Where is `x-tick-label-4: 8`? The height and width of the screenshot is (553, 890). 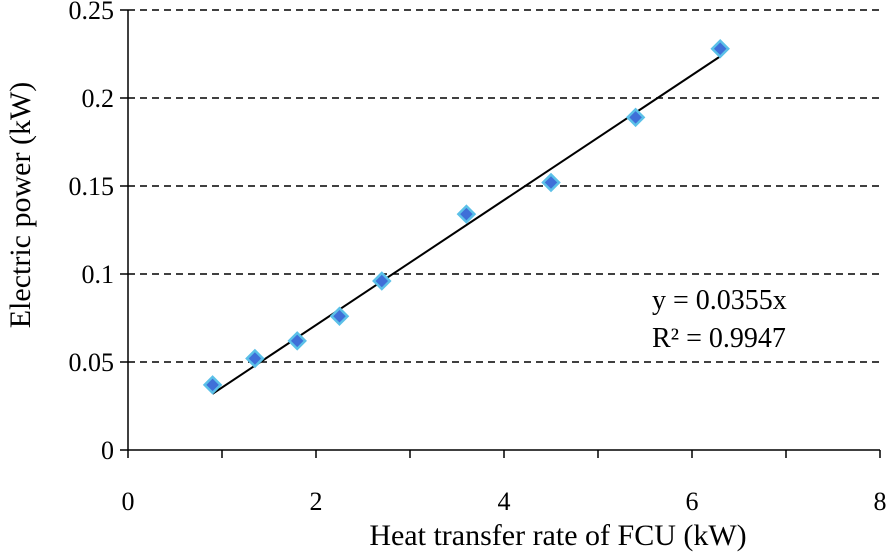 x-tick-label-4: 8 is located at coordinates (880, 501).